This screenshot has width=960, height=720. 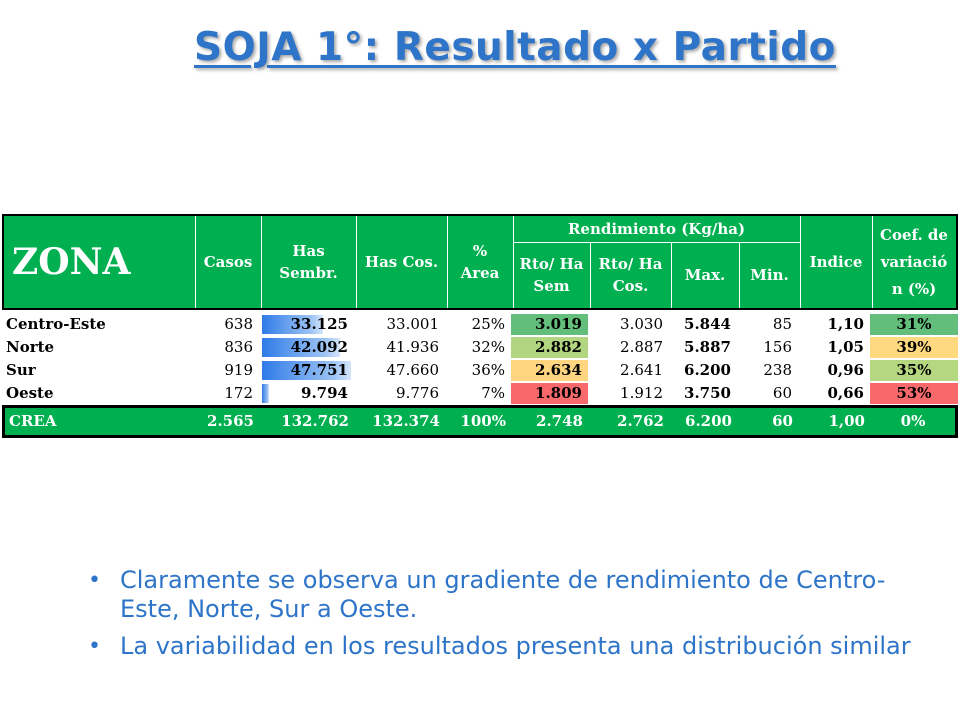 What do you see at coordinates (708, 421) in the screenshot?
I see `total-max: 6.200` at bounding box center [708, 421].